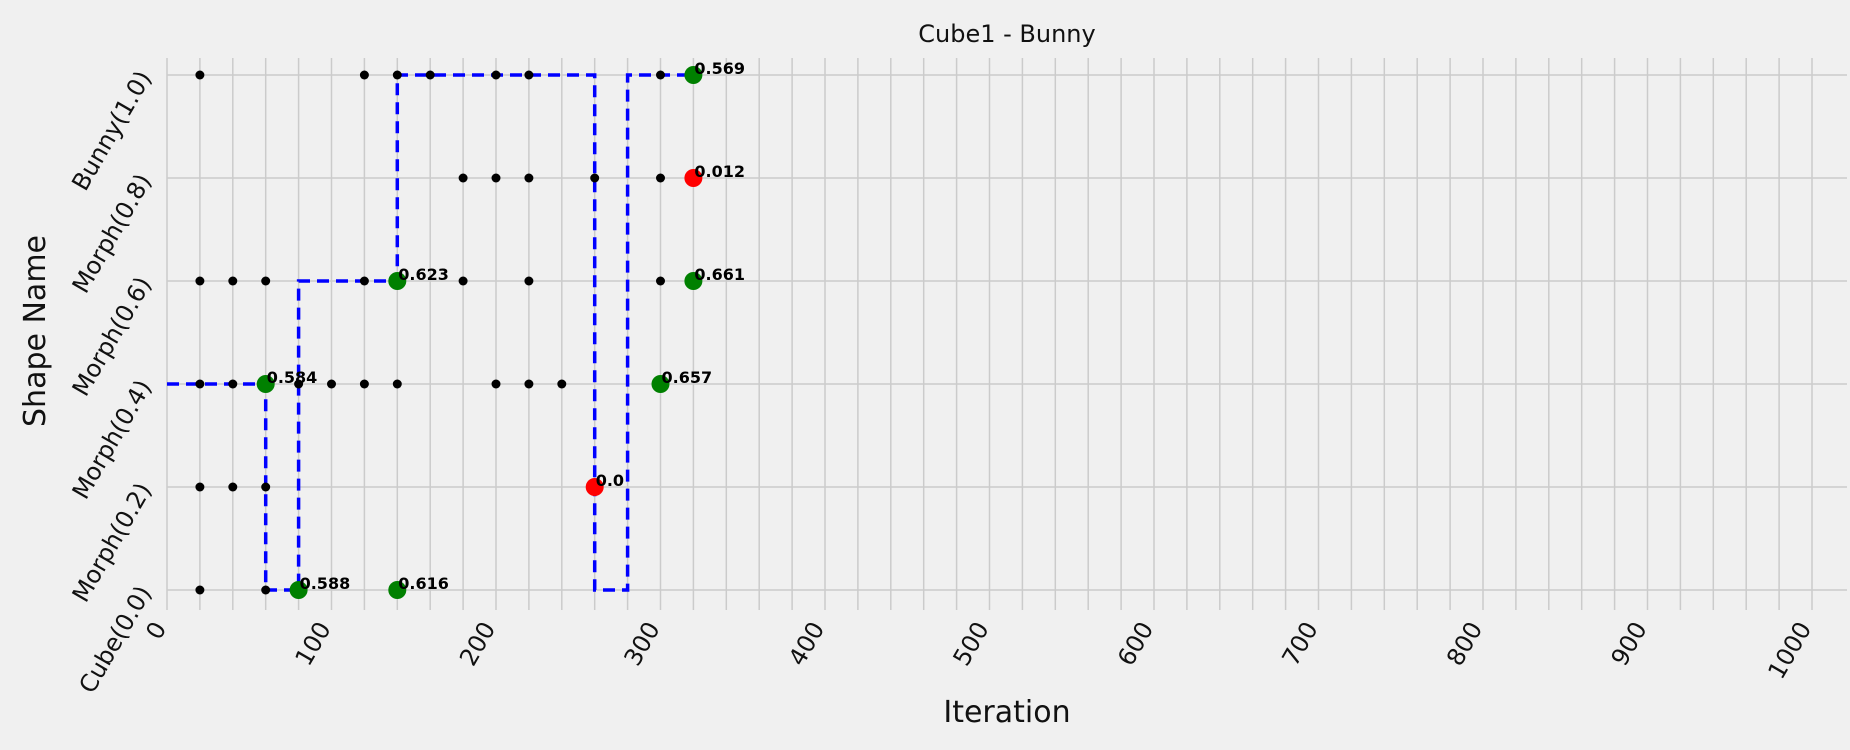 This screenshot has height=750, width=1850. What do you see at coordinates (1006, 712) in the screenshot?
I see `x-axis-label: Iteration` at bounding box center [1006, 712].